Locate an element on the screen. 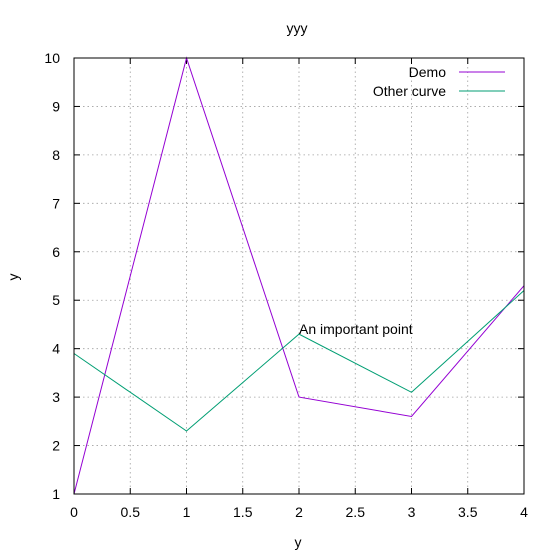 The height and width of the screenshot is (555, 555). legend: Demo Other curve is located at coordinates (439, 81).